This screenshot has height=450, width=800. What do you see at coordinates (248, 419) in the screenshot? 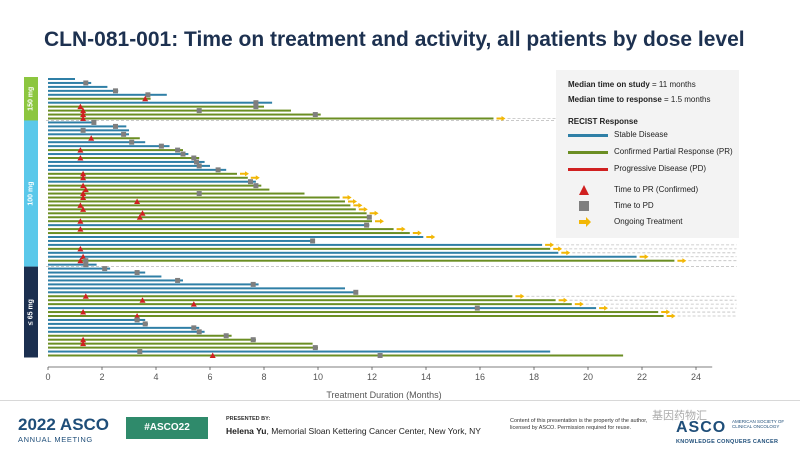
I see `presented-by-label: PRESENTED BY:` at bounding box center [248, 419].